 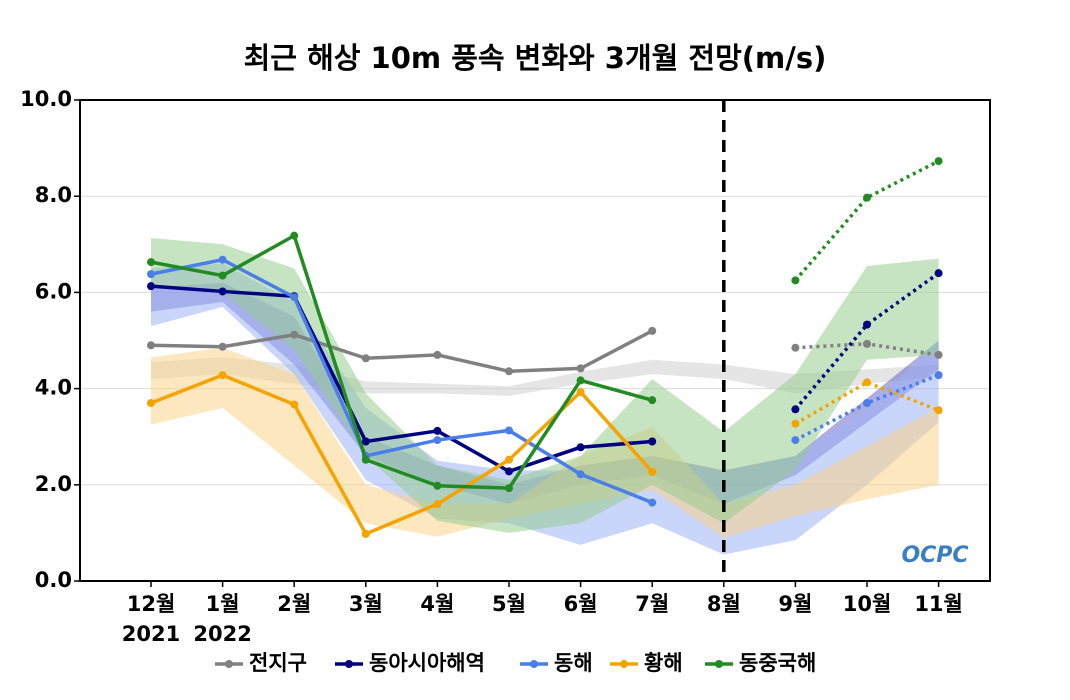 I want to click on y-tick-label: 6.0, so click(x=53, y=291).